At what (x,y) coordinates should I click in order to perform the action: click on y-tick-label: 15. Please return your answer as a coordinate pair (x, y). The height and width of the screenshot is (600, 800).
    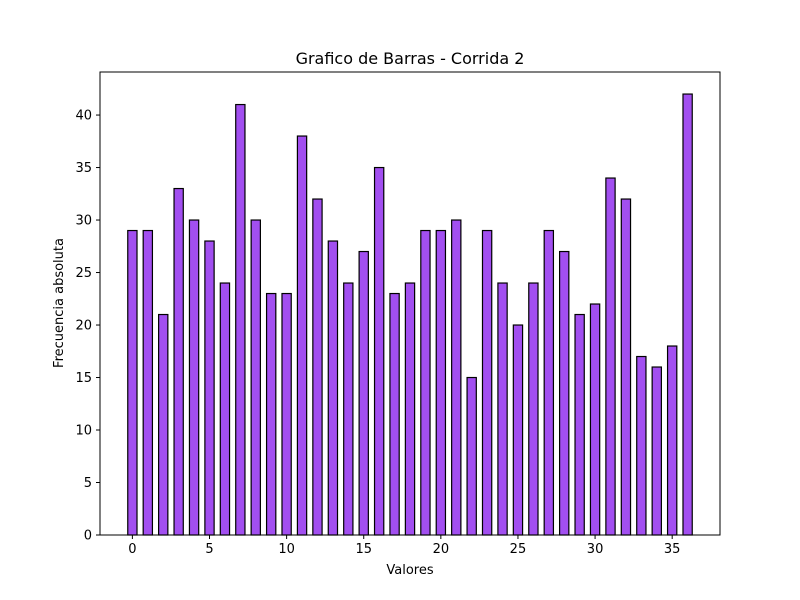
    Looking at the image, I should click on (83, 378).